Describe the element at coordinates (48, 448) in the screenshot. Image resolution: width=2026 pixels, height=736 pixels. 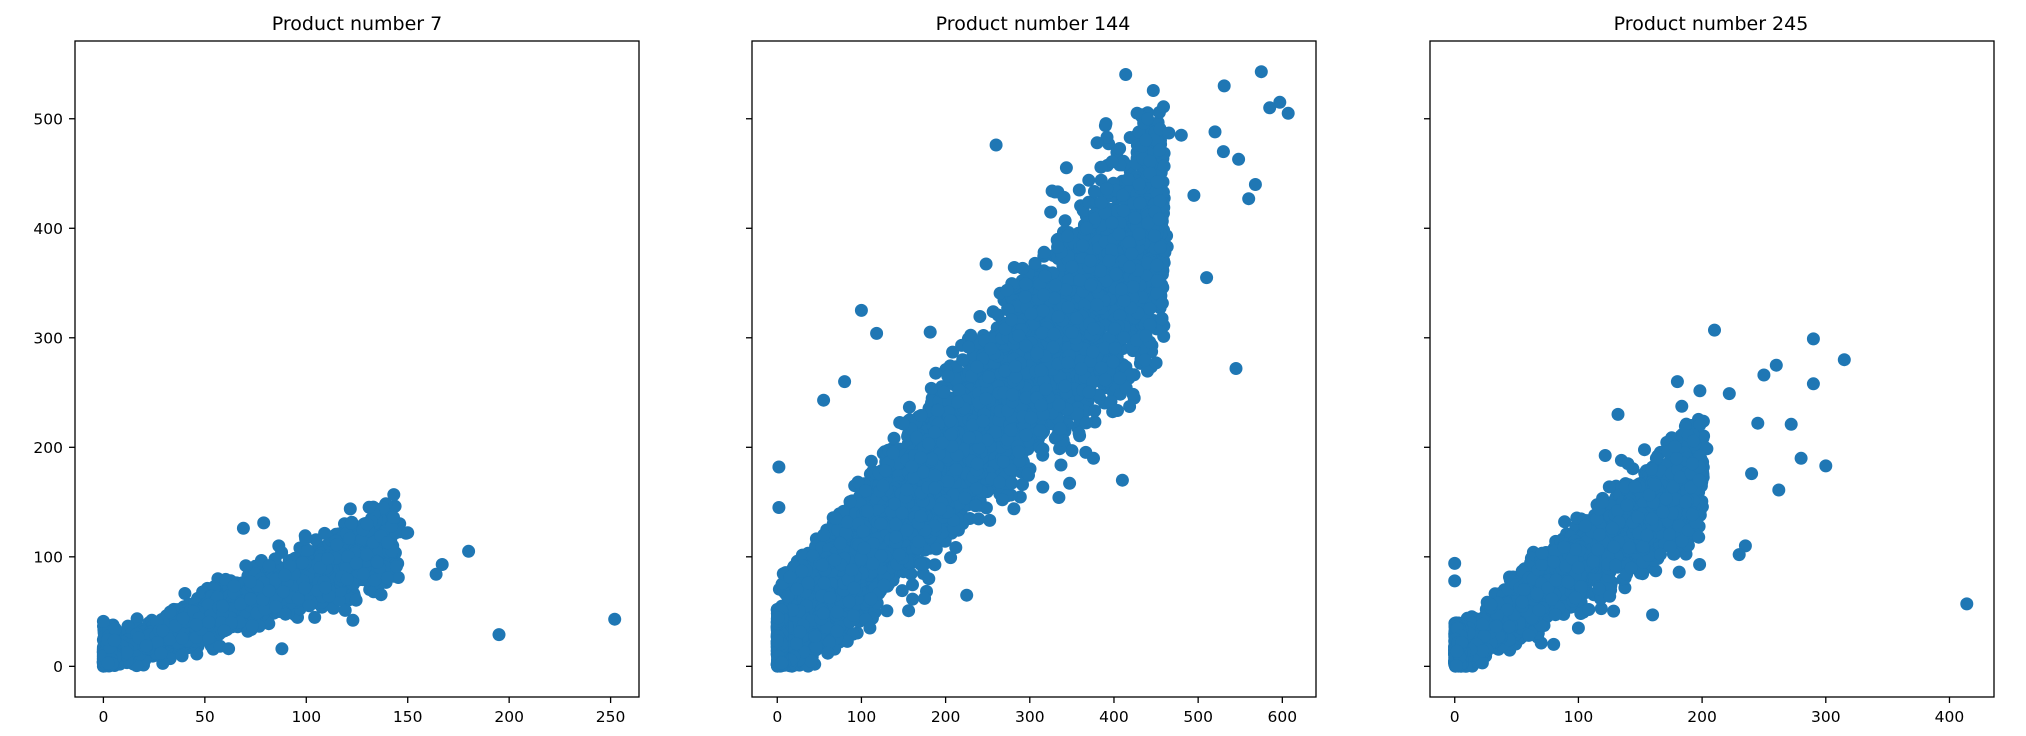
I see `y-tick-label: 200` at that location.